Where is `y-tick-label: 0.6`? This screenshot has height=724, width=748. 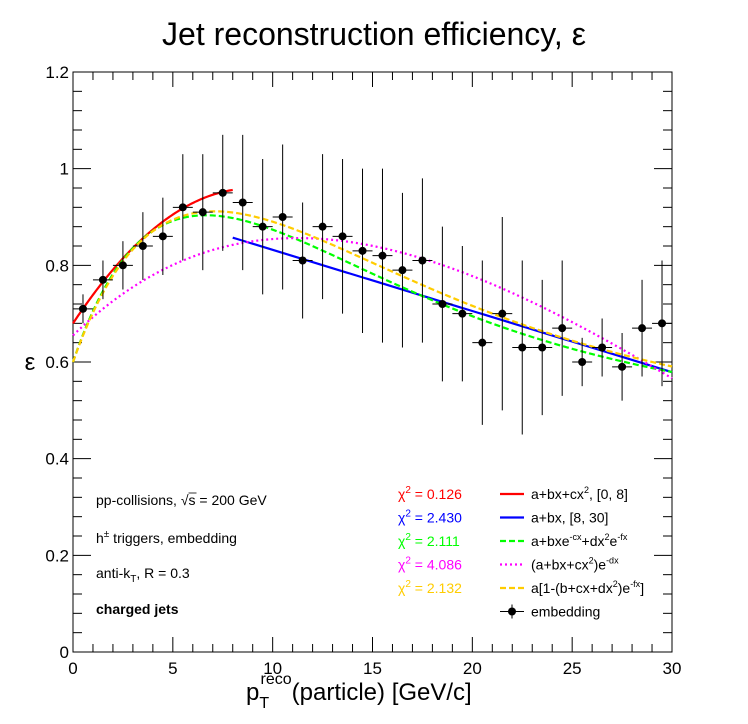 y-tick-label: 0.6 is located at coordinates (57, 362).